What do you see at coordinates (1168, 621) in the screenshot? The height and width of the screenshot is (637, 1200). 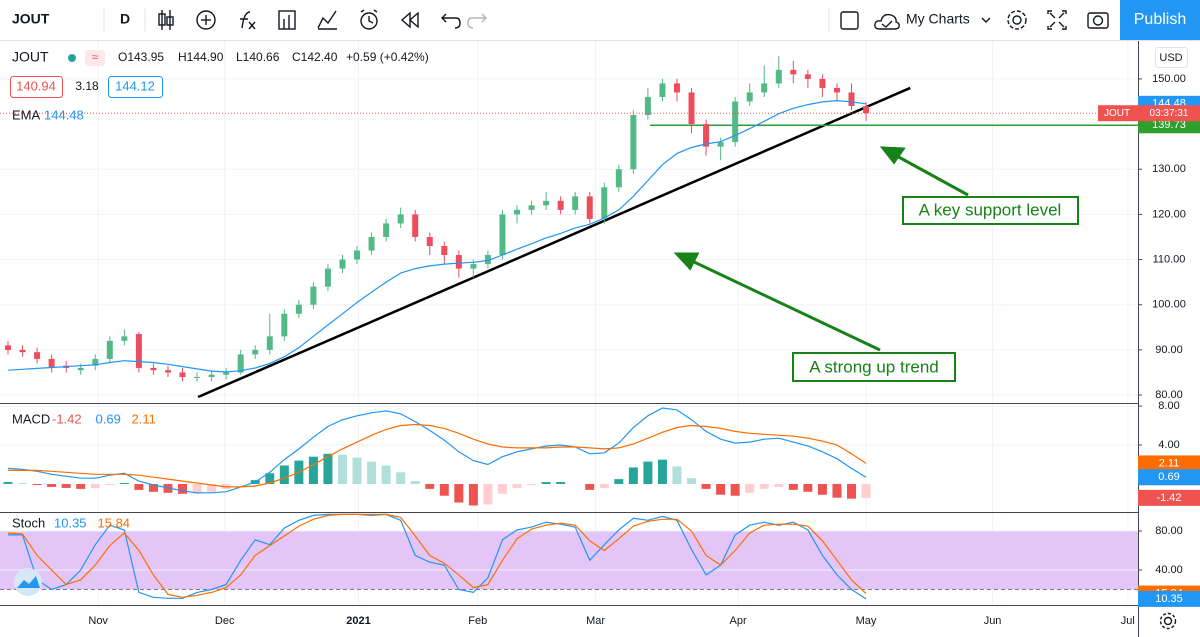 I see `axis-settings-button` at bounding box center [1168, 621].